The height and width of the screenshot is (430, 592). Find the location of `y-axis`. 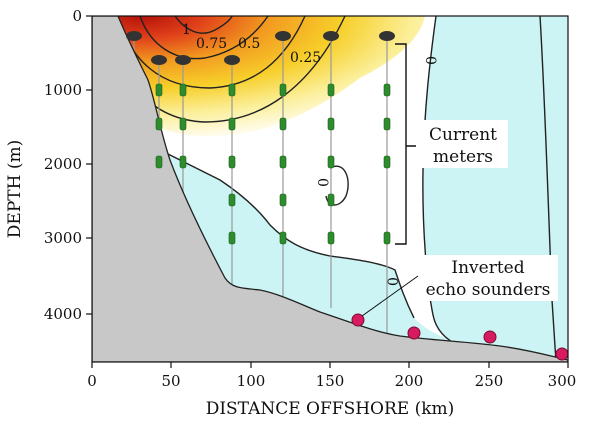

y-axis is located at coordinates (89, 165).